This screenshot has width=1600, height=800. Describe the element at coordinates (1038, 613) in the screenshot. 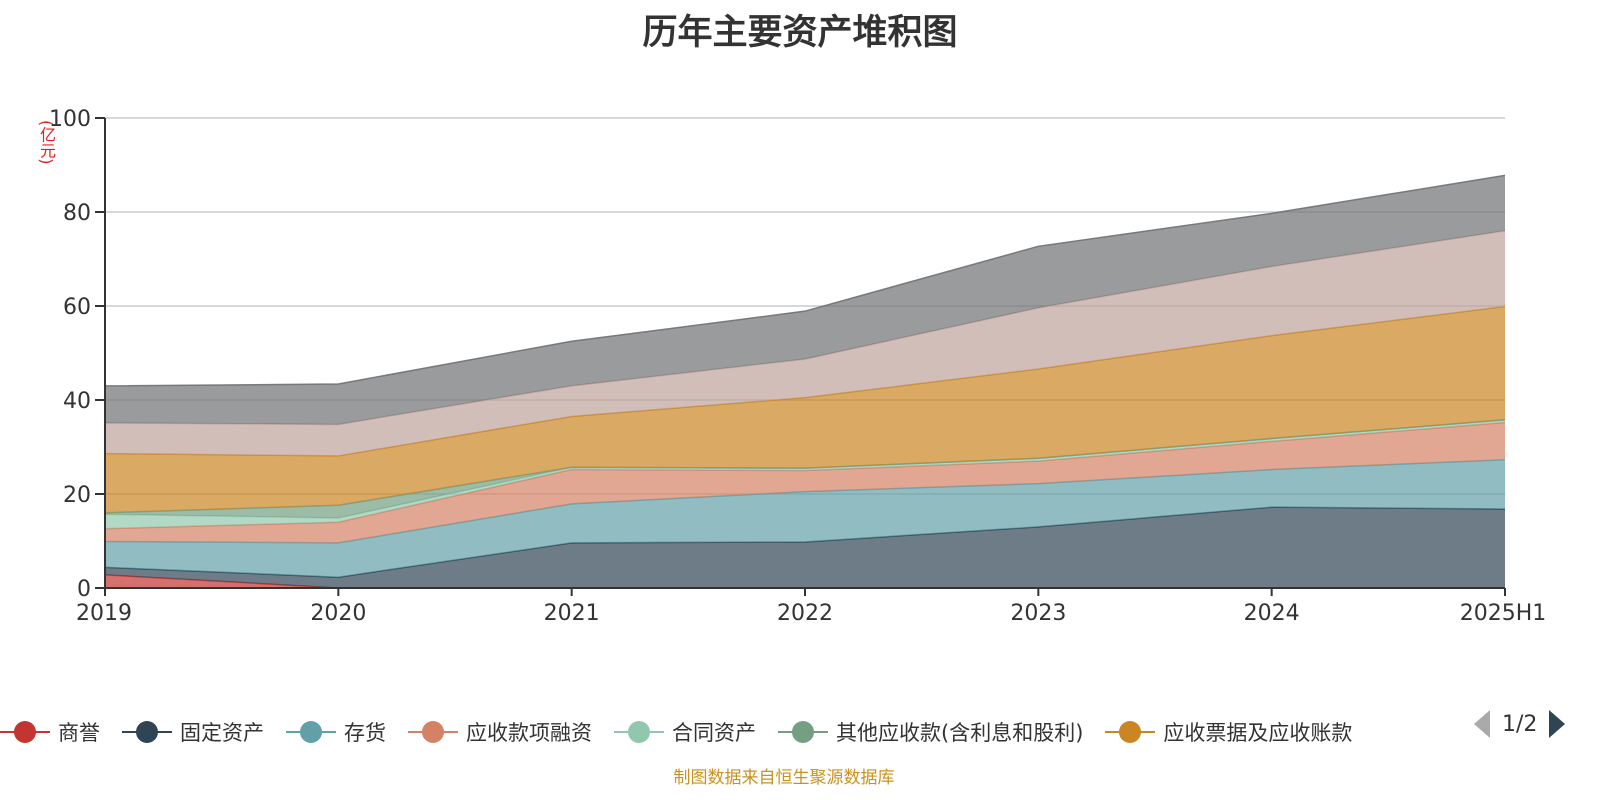

I see `x-tick-label: 2023` at that location.